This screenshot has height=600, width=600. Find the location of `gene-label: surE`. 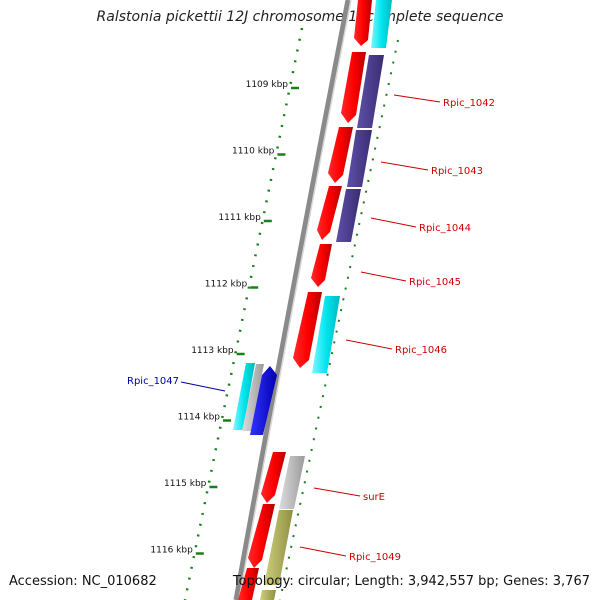

gene-label: surE is located at coordinates (374, 497).